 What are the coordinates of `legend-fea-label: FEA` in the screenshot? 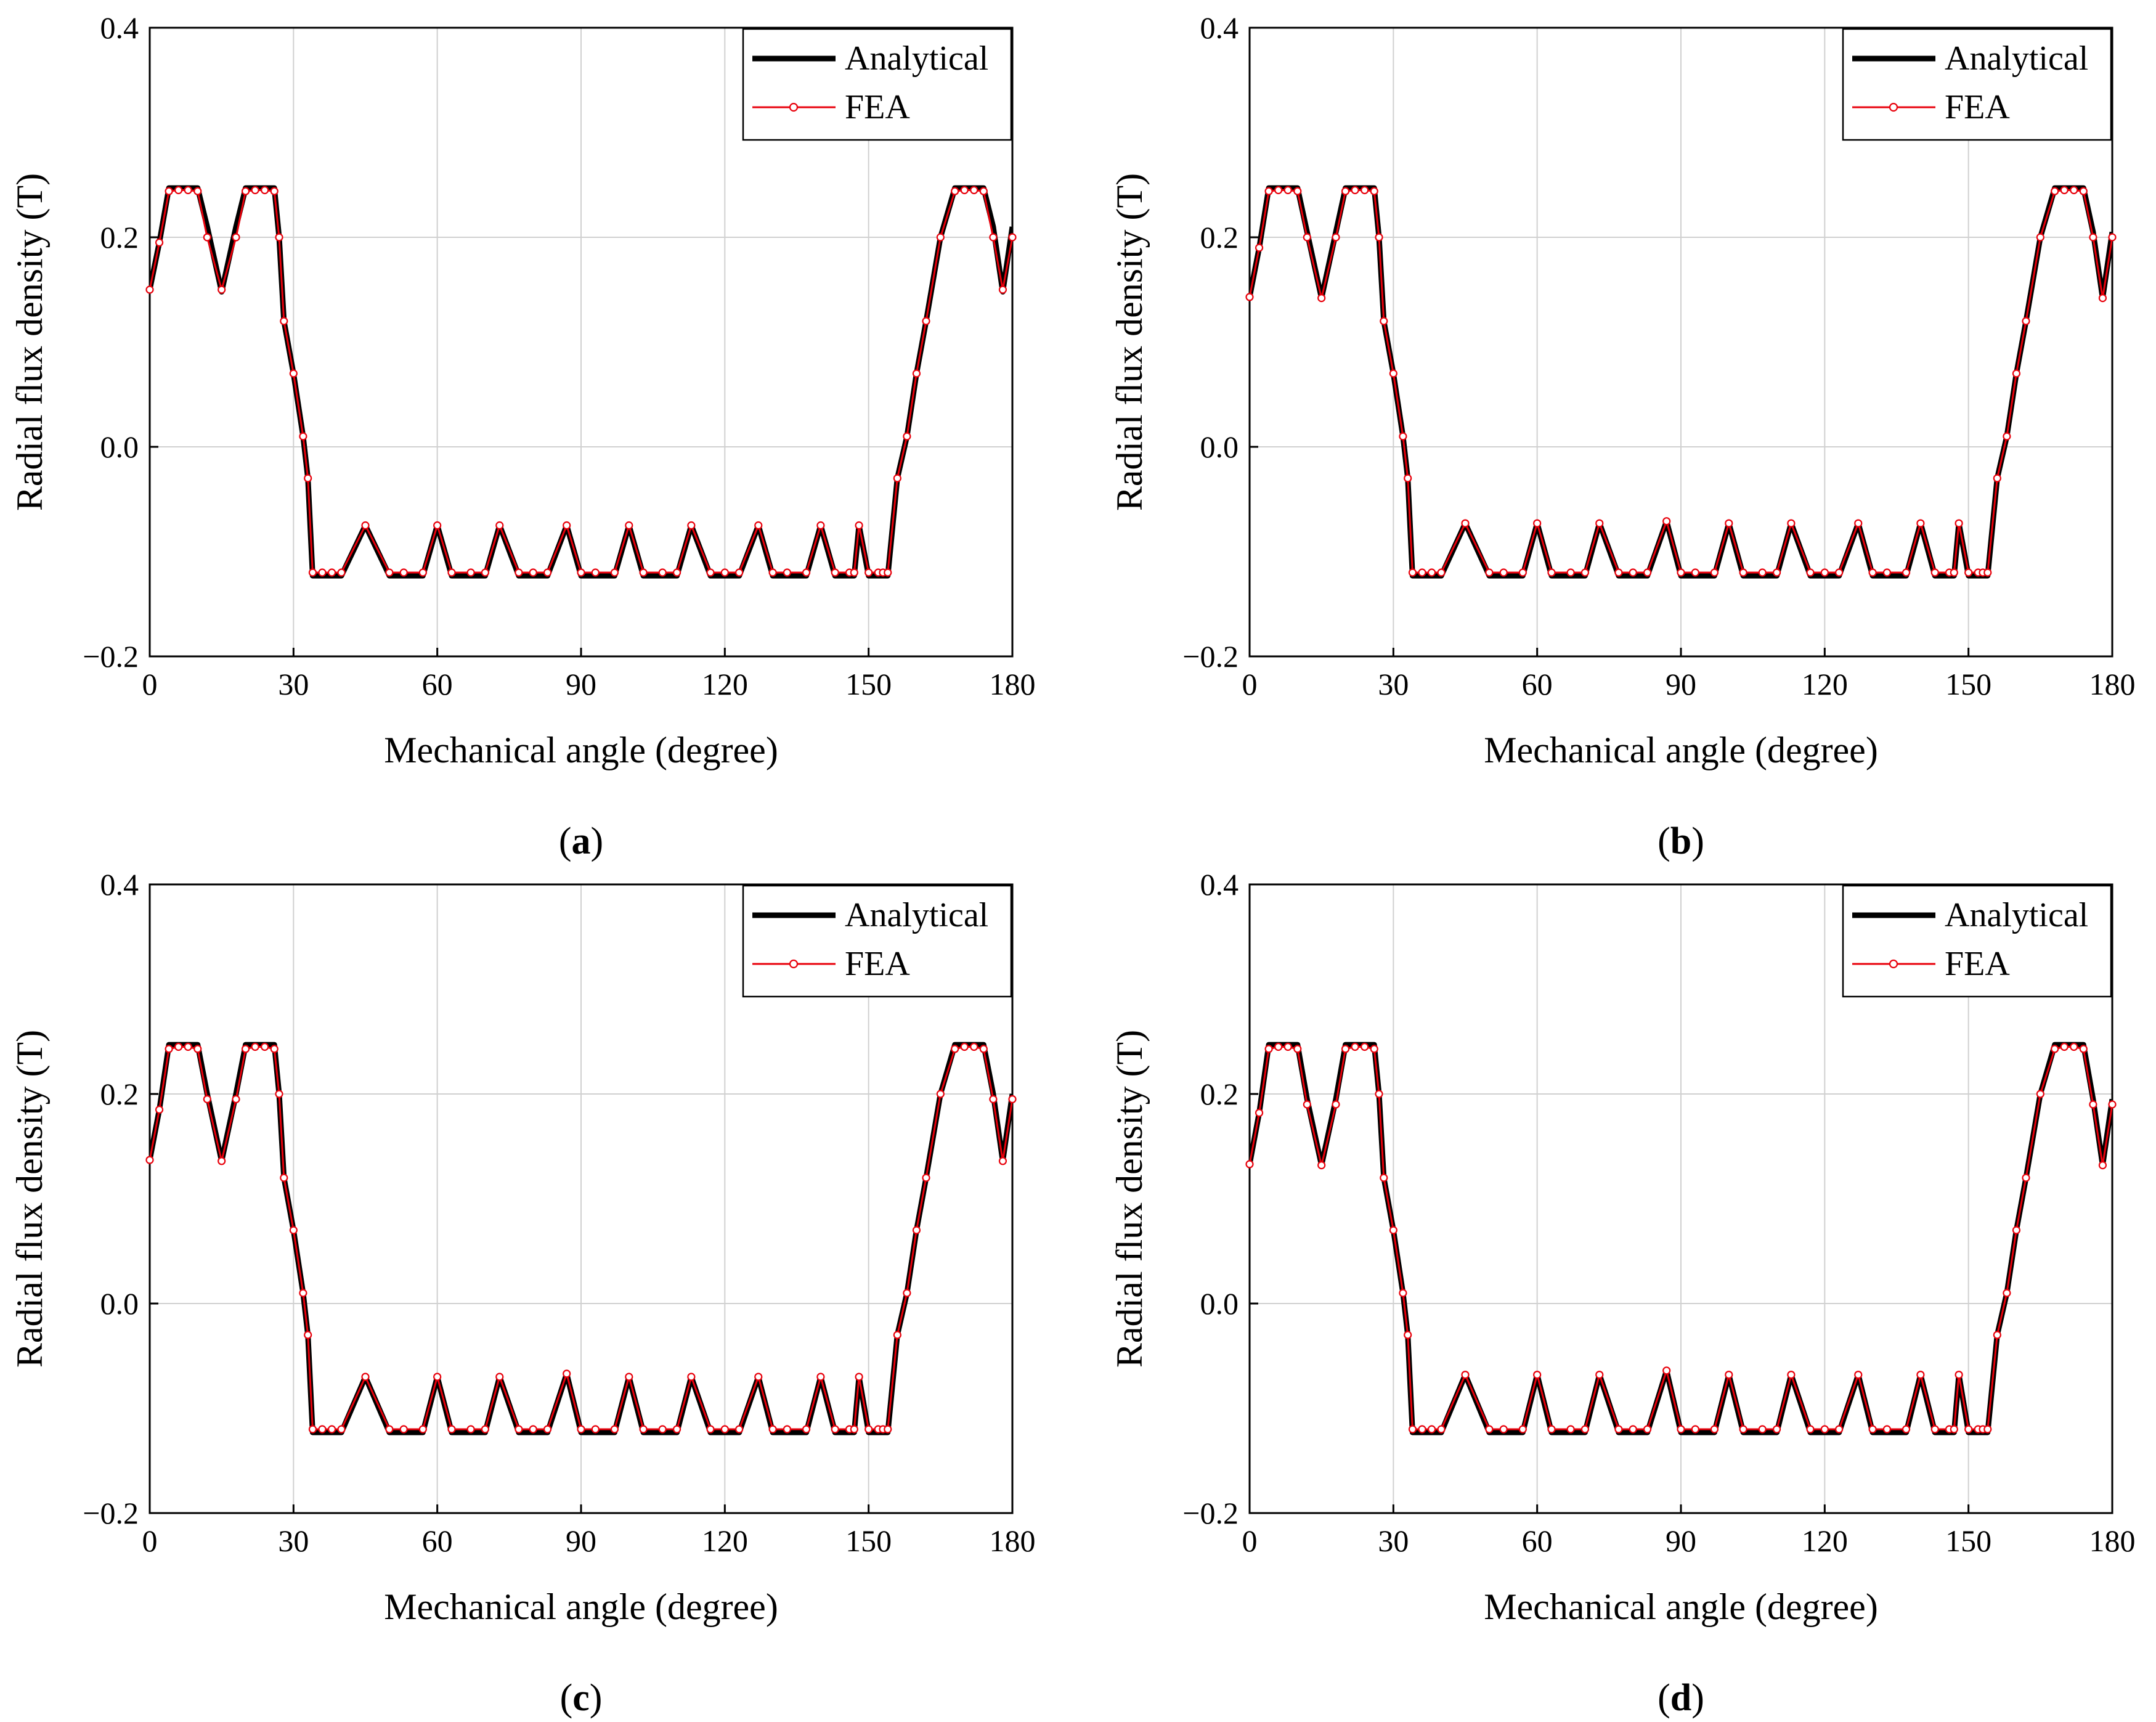 It's located at (1977, 964).